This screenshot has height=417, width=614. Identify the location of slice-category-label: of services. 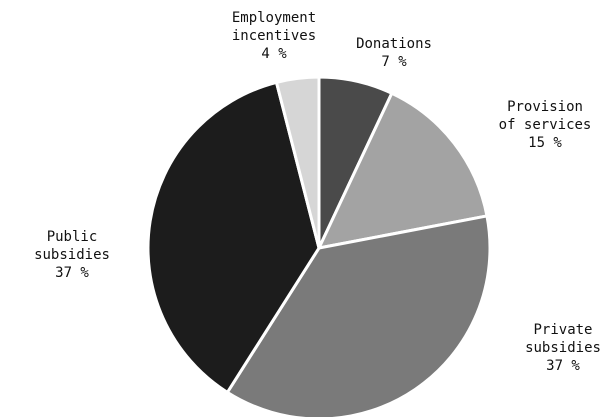
(545, 125).